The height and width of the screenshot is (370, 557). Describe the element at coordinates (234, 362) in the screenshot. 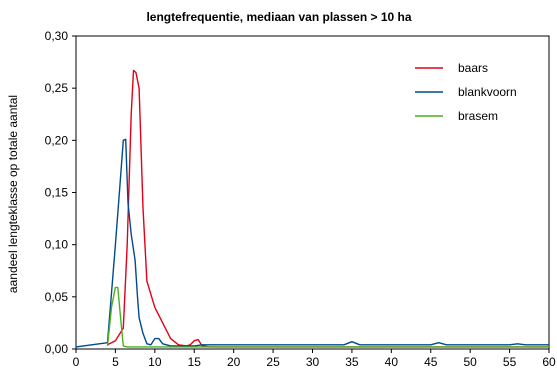

I see `x-tick-label: 20` at that location.